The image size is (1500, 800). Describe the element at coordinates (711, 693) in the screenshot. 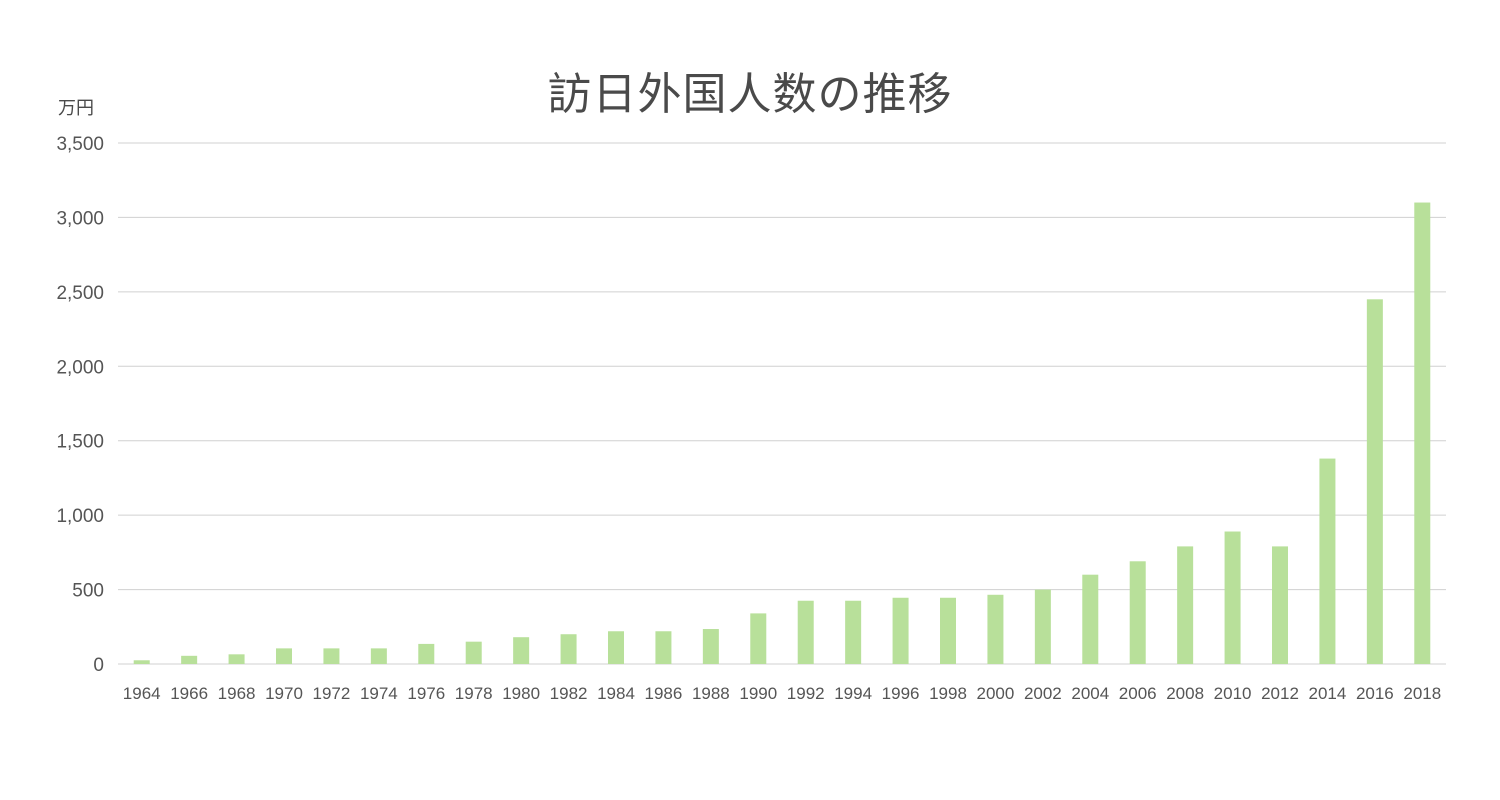

I see `x-tick-label: 1988` at that location.